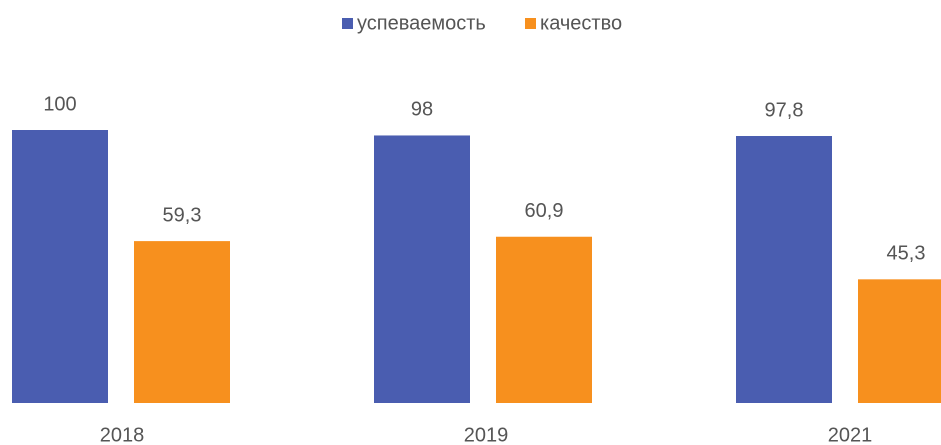 Image resolution: width=941 pixels, height=445 pixels. I want to click on data-label: 97,8, so click(784, 110).